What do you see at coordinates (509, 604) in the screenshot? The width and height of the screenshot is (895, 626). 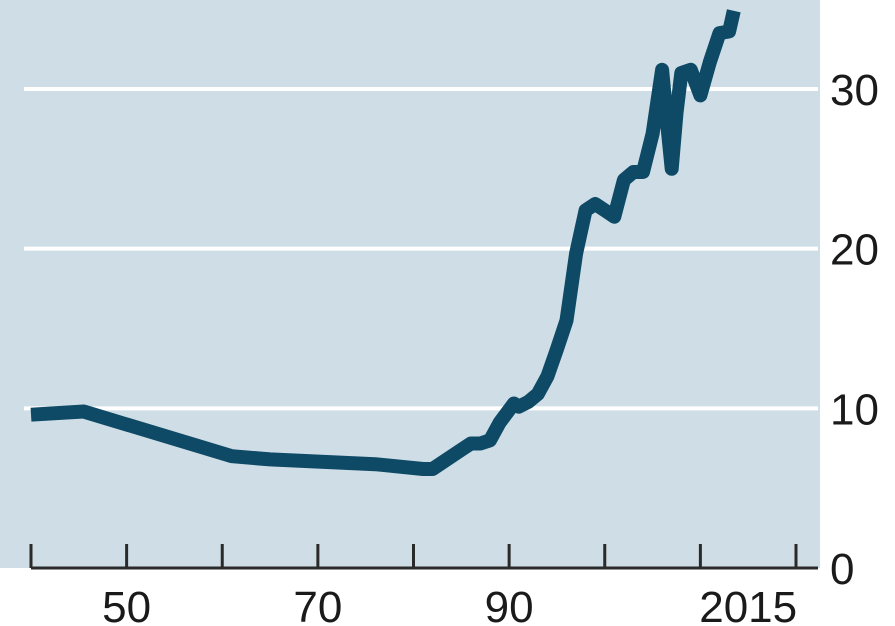 I see `x-tick-label-90: 90` at bounding box center [509, 604].